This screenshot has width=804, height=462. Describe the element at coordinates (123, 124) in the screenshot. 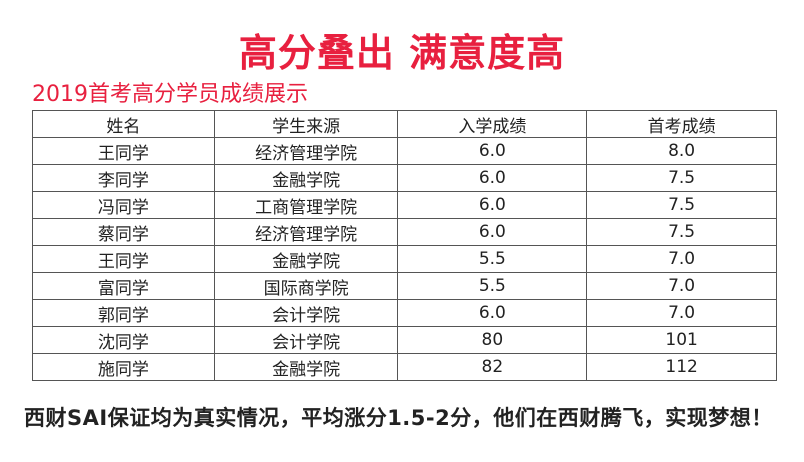

I see `header-name: 姓名` at that location.